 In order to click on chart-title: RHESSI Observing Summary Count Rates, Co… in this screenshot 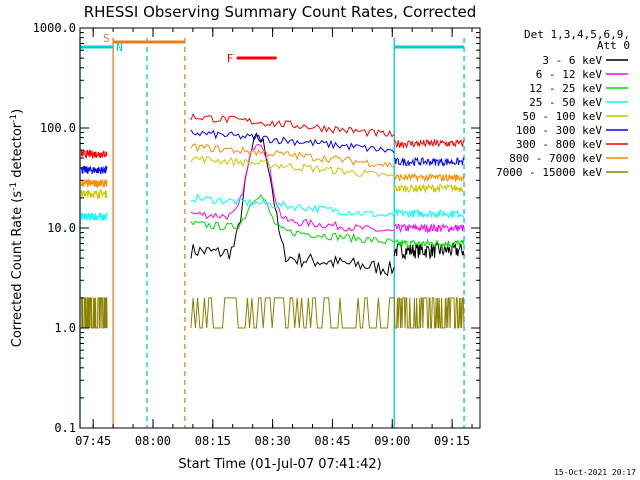, I will do `click(280, 12)`.